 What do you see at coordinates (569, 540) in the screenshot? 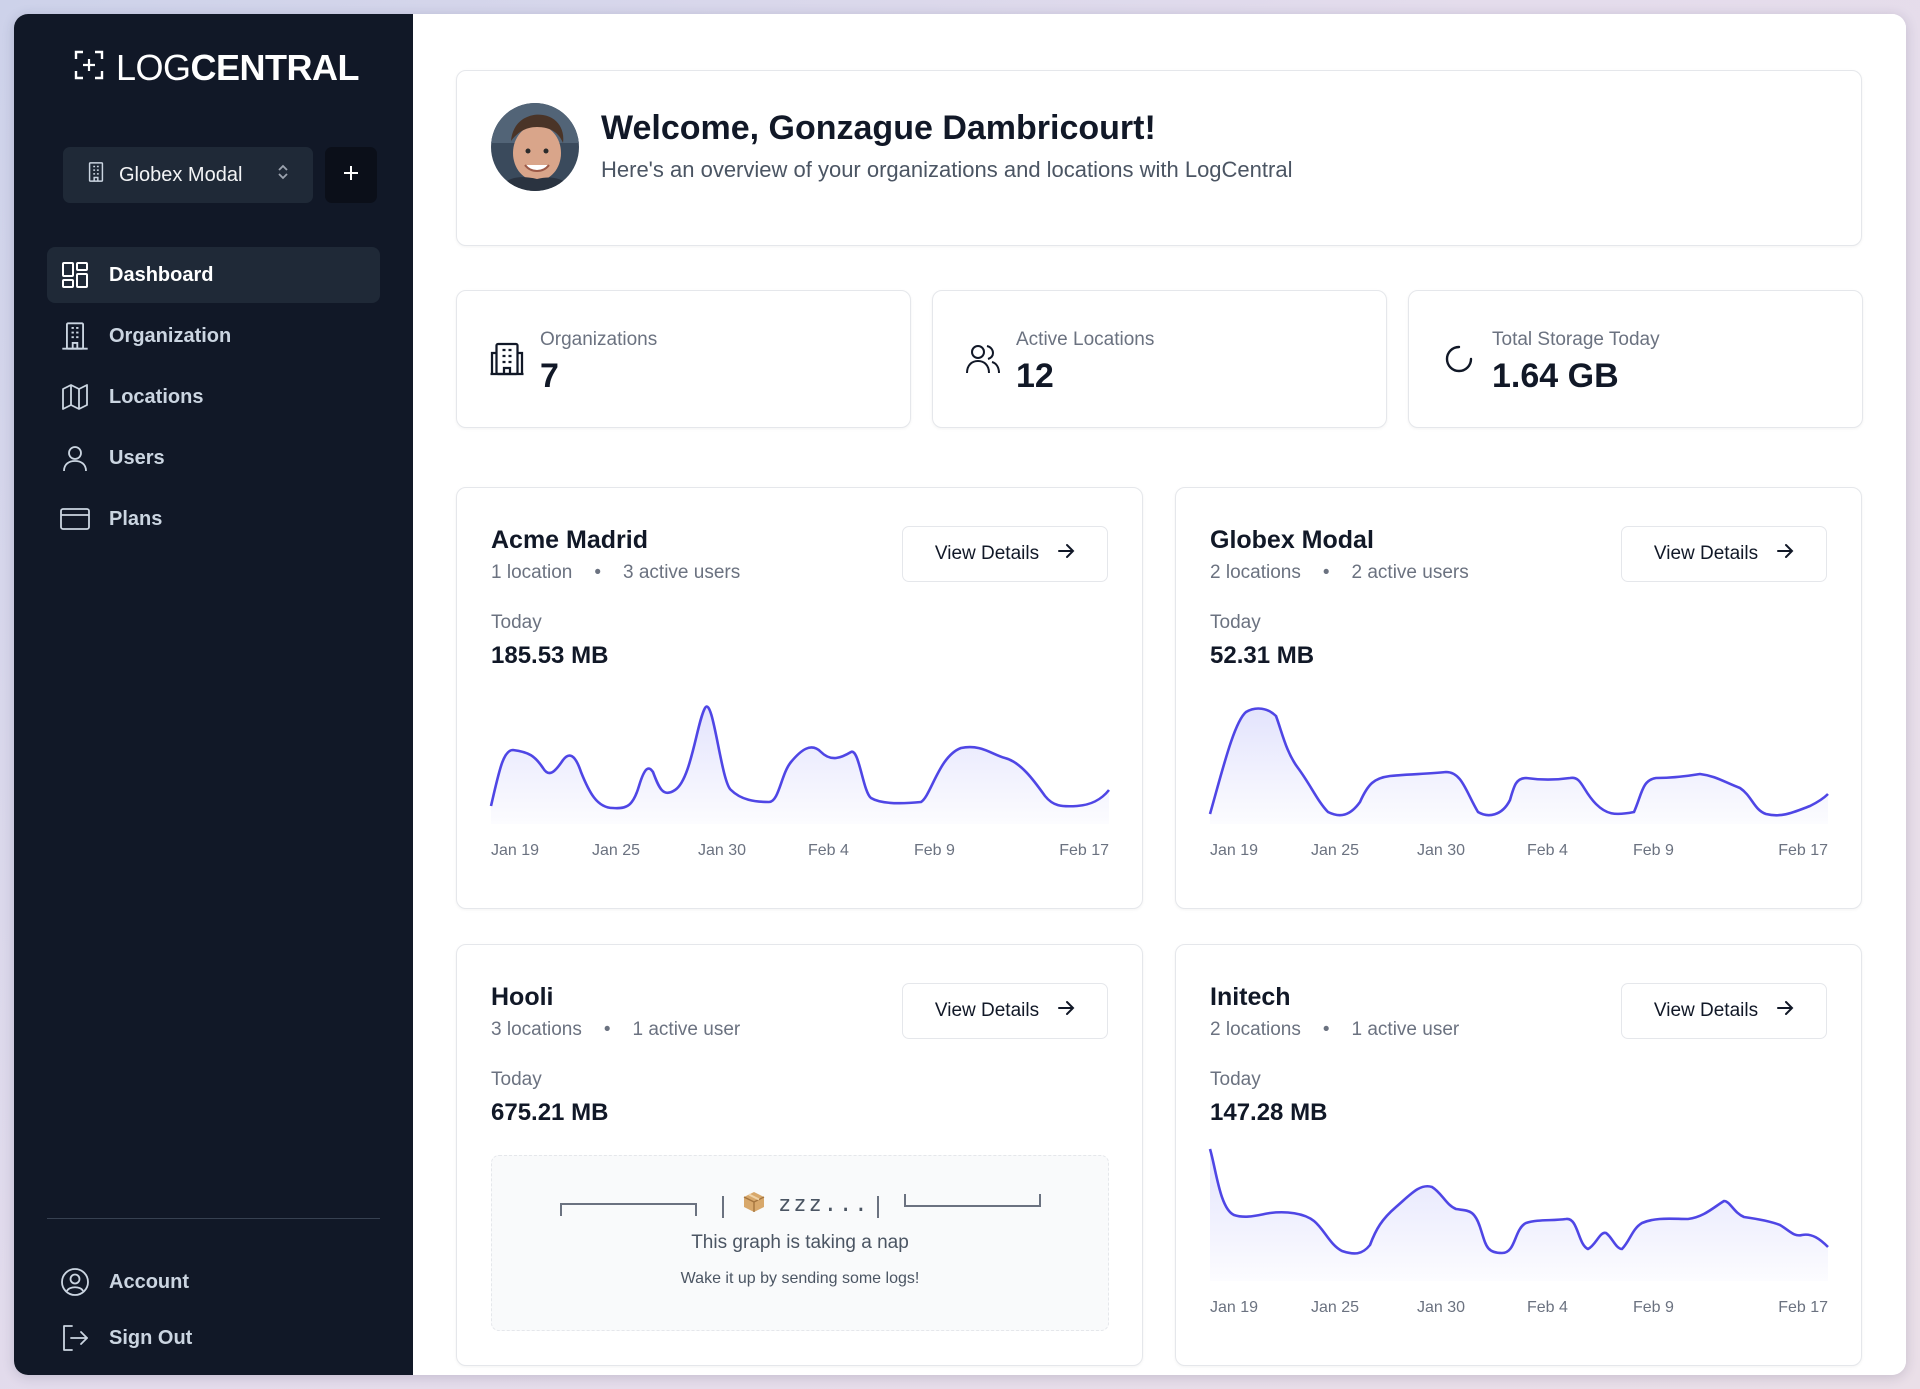
I see `org-name: Acme Madrid` at bounding box center [569, 540].